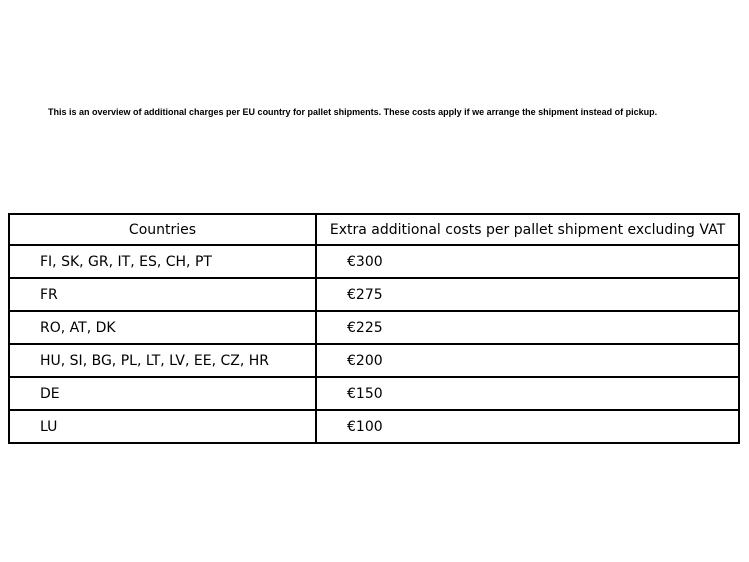 This screenshot has width=749, height=562. Describe the element at coordinates (527, 327) in the screenshot. I see `cost-cell: €225` at that location.